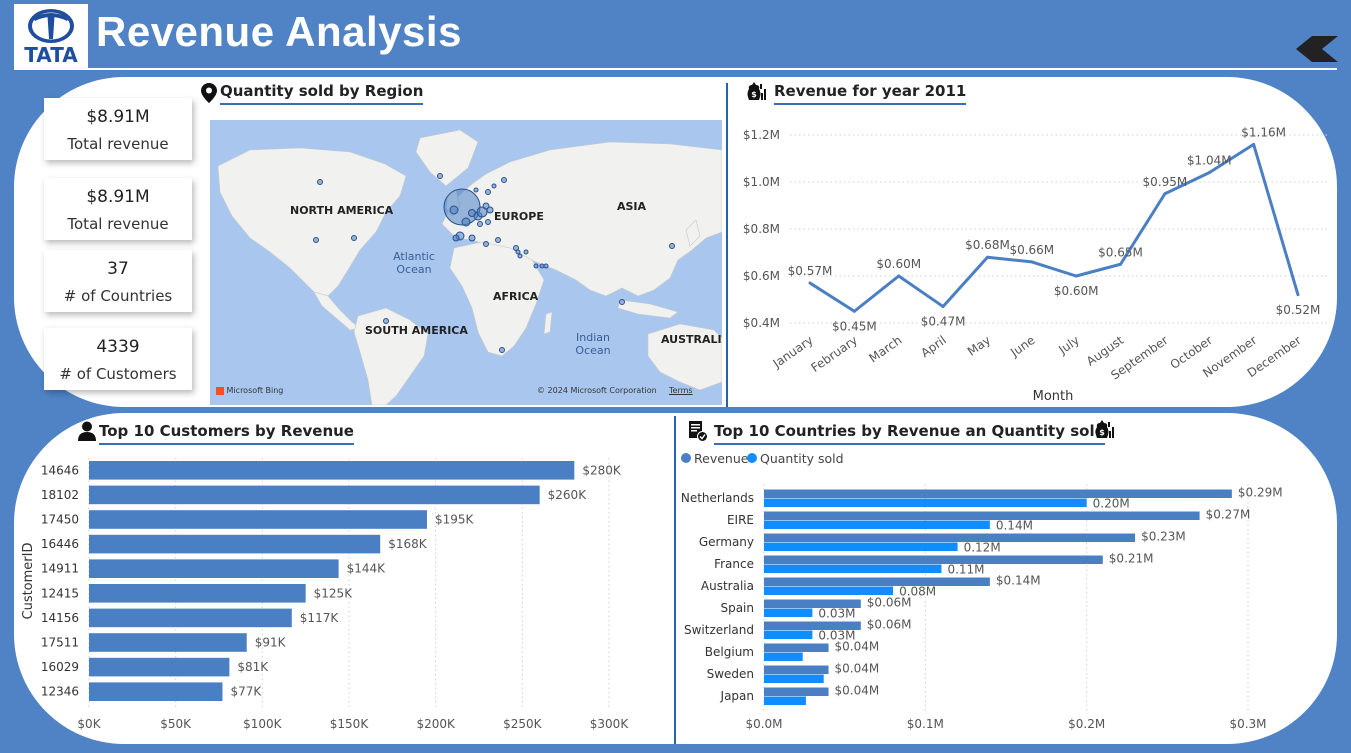  What do you see at coordinates (118, 281) in the screenshot?
I see `kpi-card-countries: 37 # of Countries` at bounding box center [118, 281].